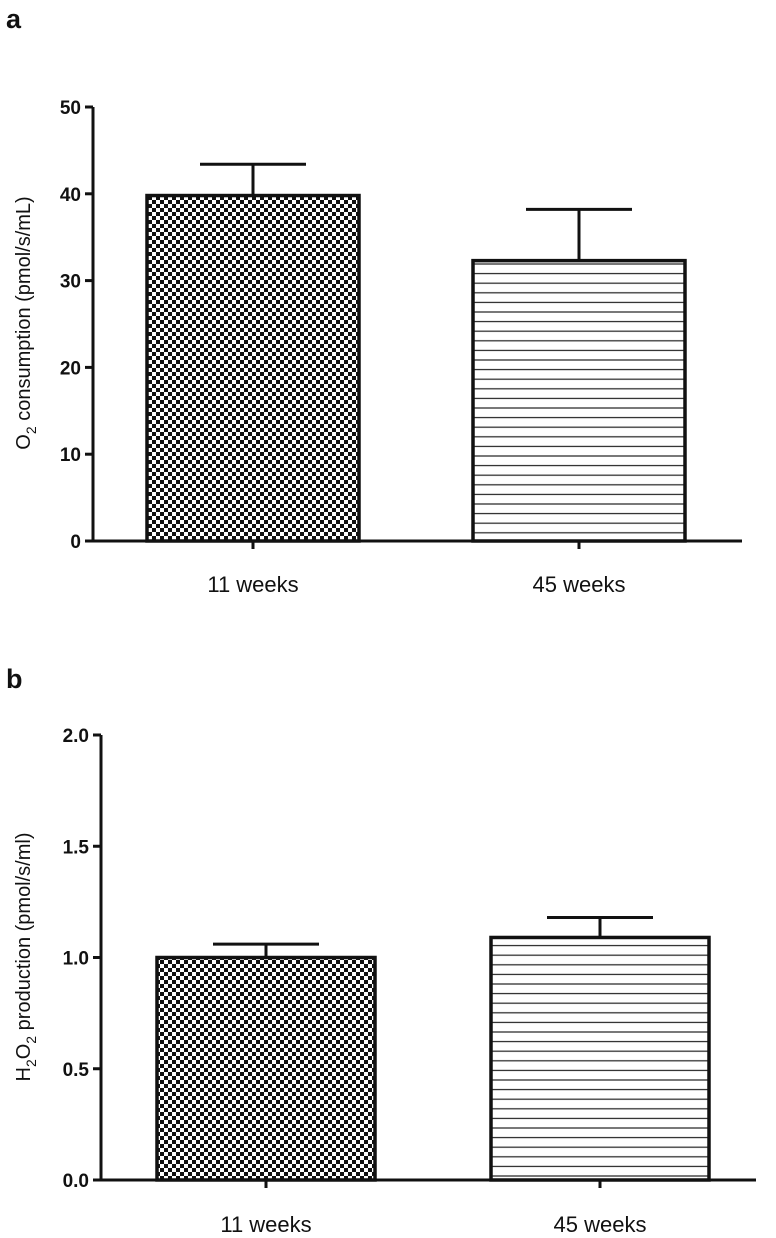 The image size is (776, 1238). Describe the element at coordinates (70, 455) in the screenshot. I see `y-tick-label: 10` at that location.